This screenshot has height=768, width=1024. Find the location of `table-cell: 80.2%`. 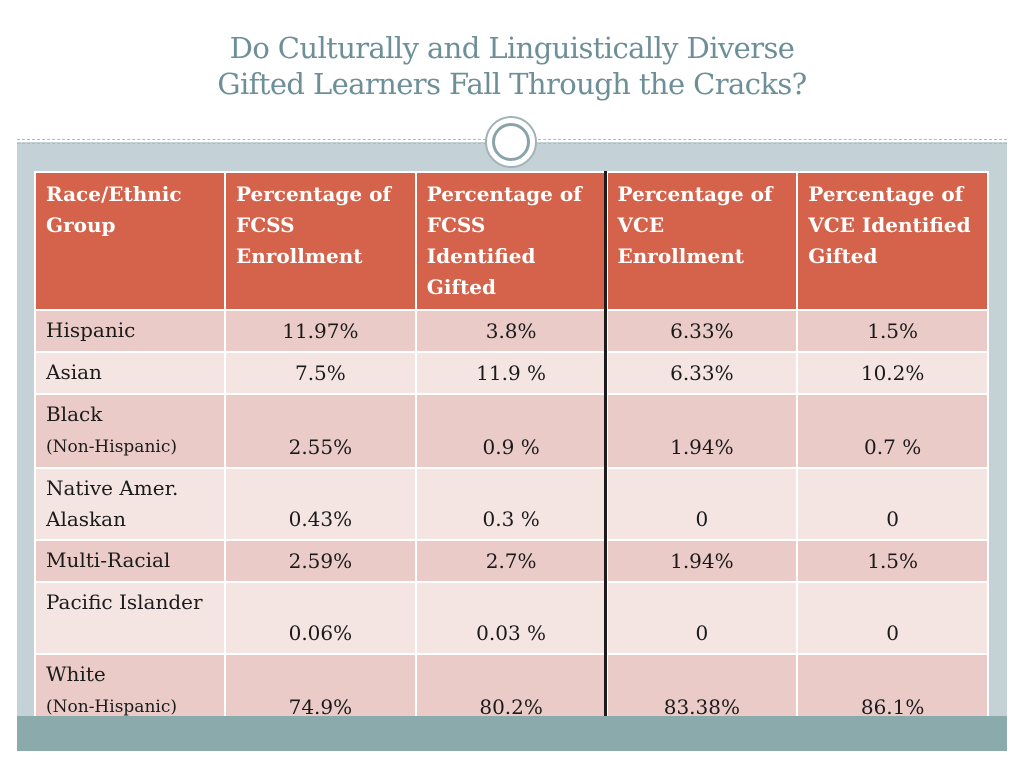

table-cell: 80.2% is located at coordinates (511, 691).